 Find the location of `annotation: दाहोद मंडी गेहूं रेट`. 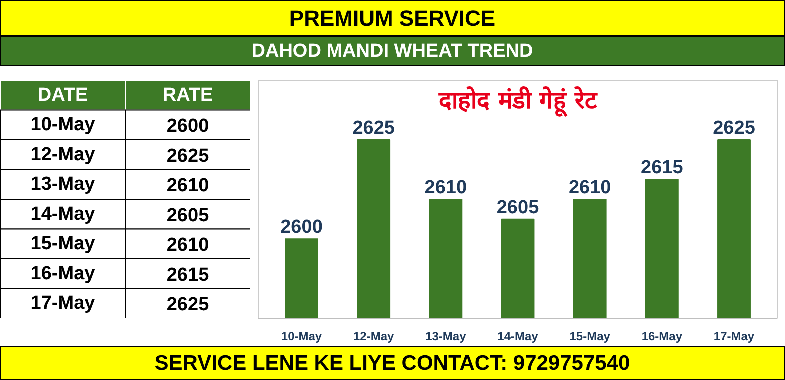

annotation: दाहोद मंडी गेहूं रेट is located at coordinates (518, 102).